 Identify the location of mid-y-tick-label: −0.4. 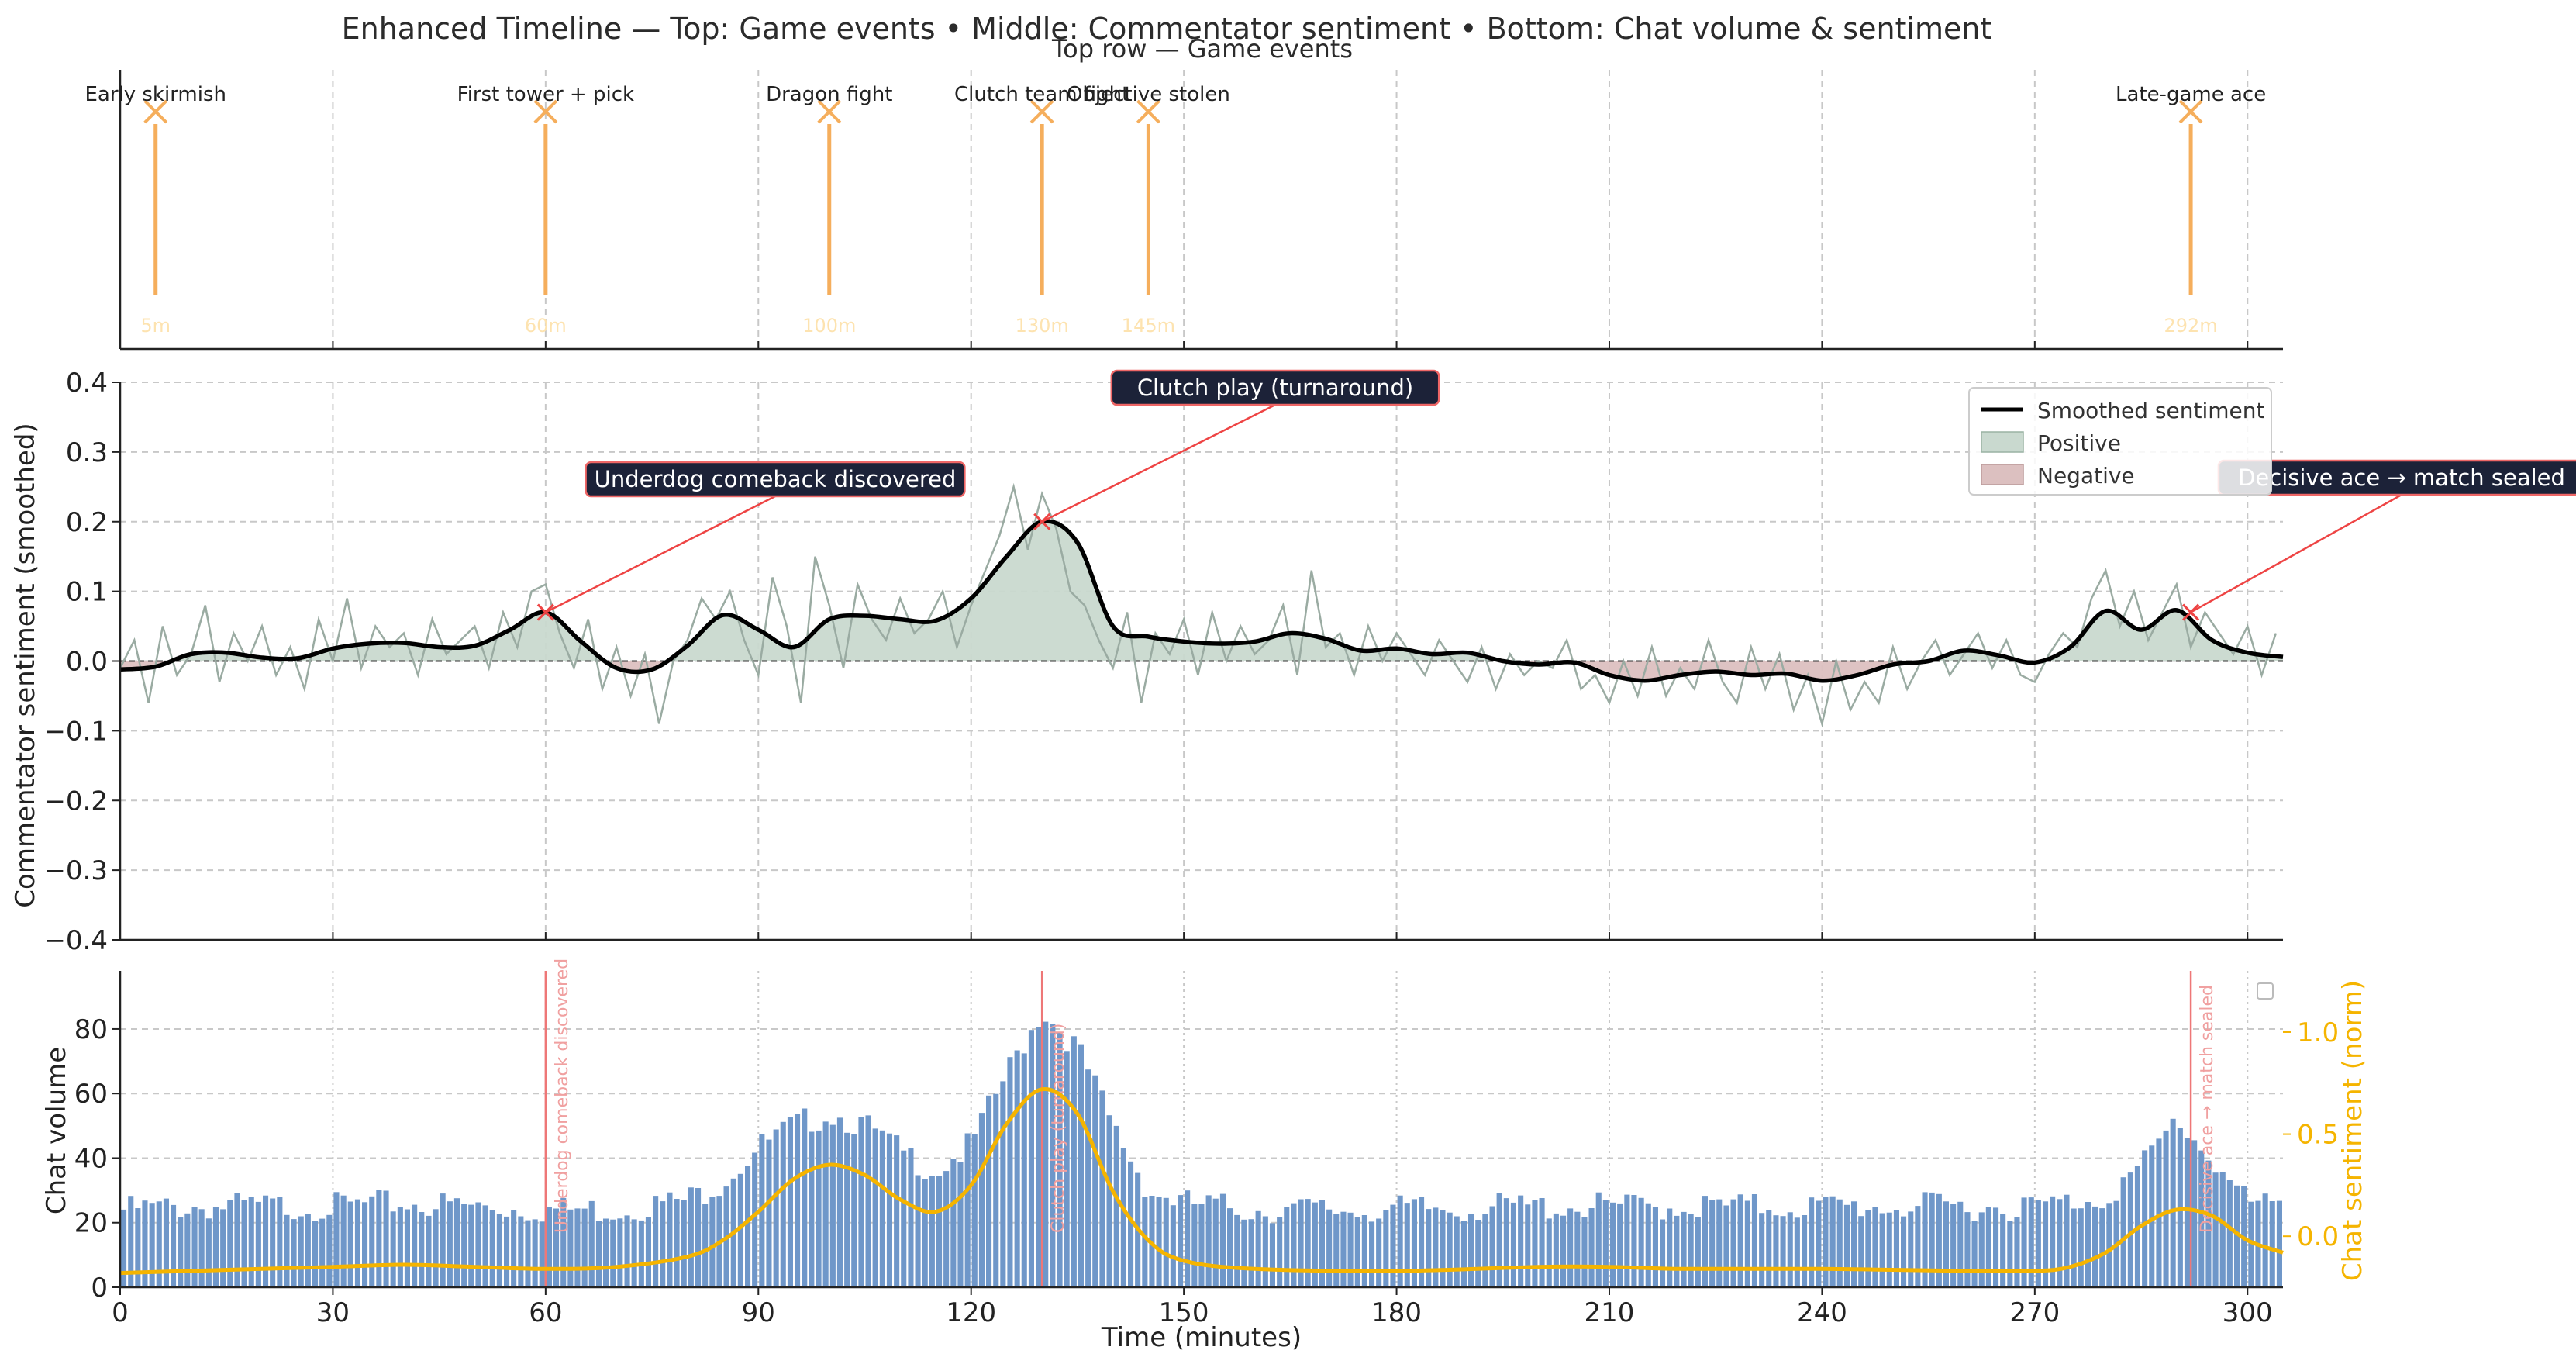
(75, 940).